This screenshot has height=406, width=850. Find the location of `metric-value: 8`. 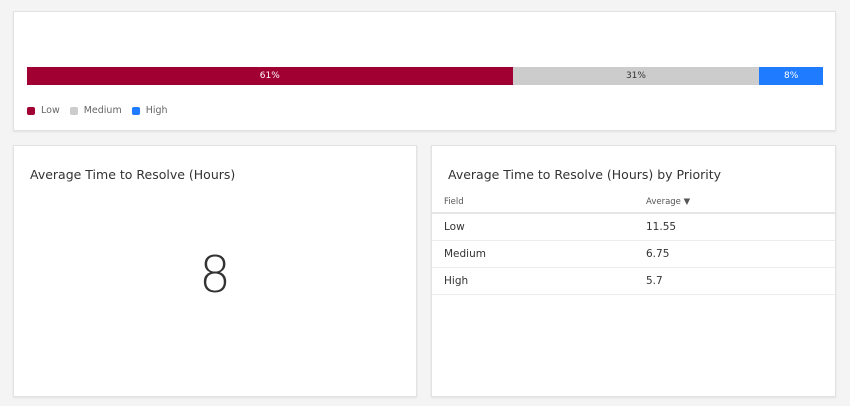

metric-value: 8 is located at coordinates (215, 275).